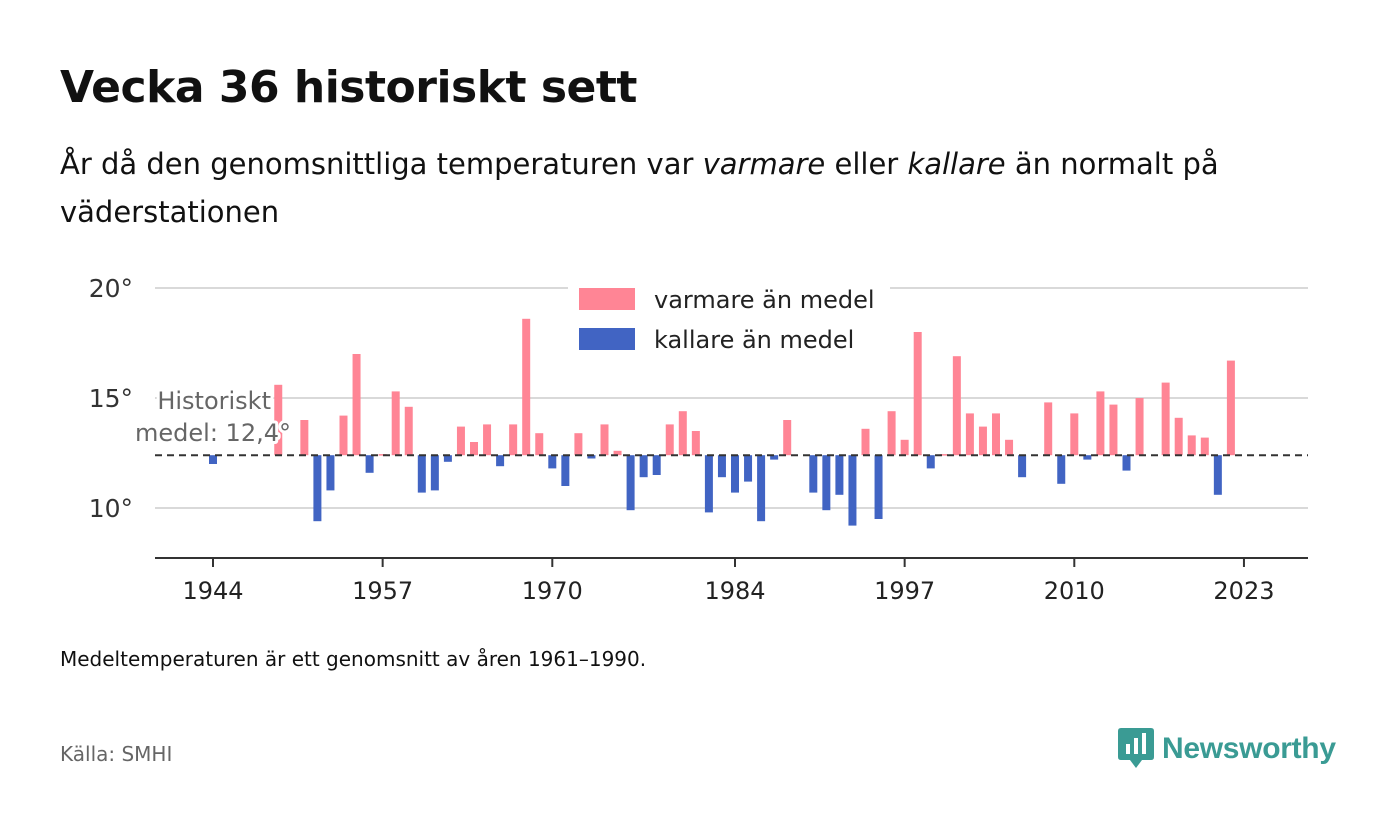  I want to click on y-tick-label: 15°, so click(111, 398).